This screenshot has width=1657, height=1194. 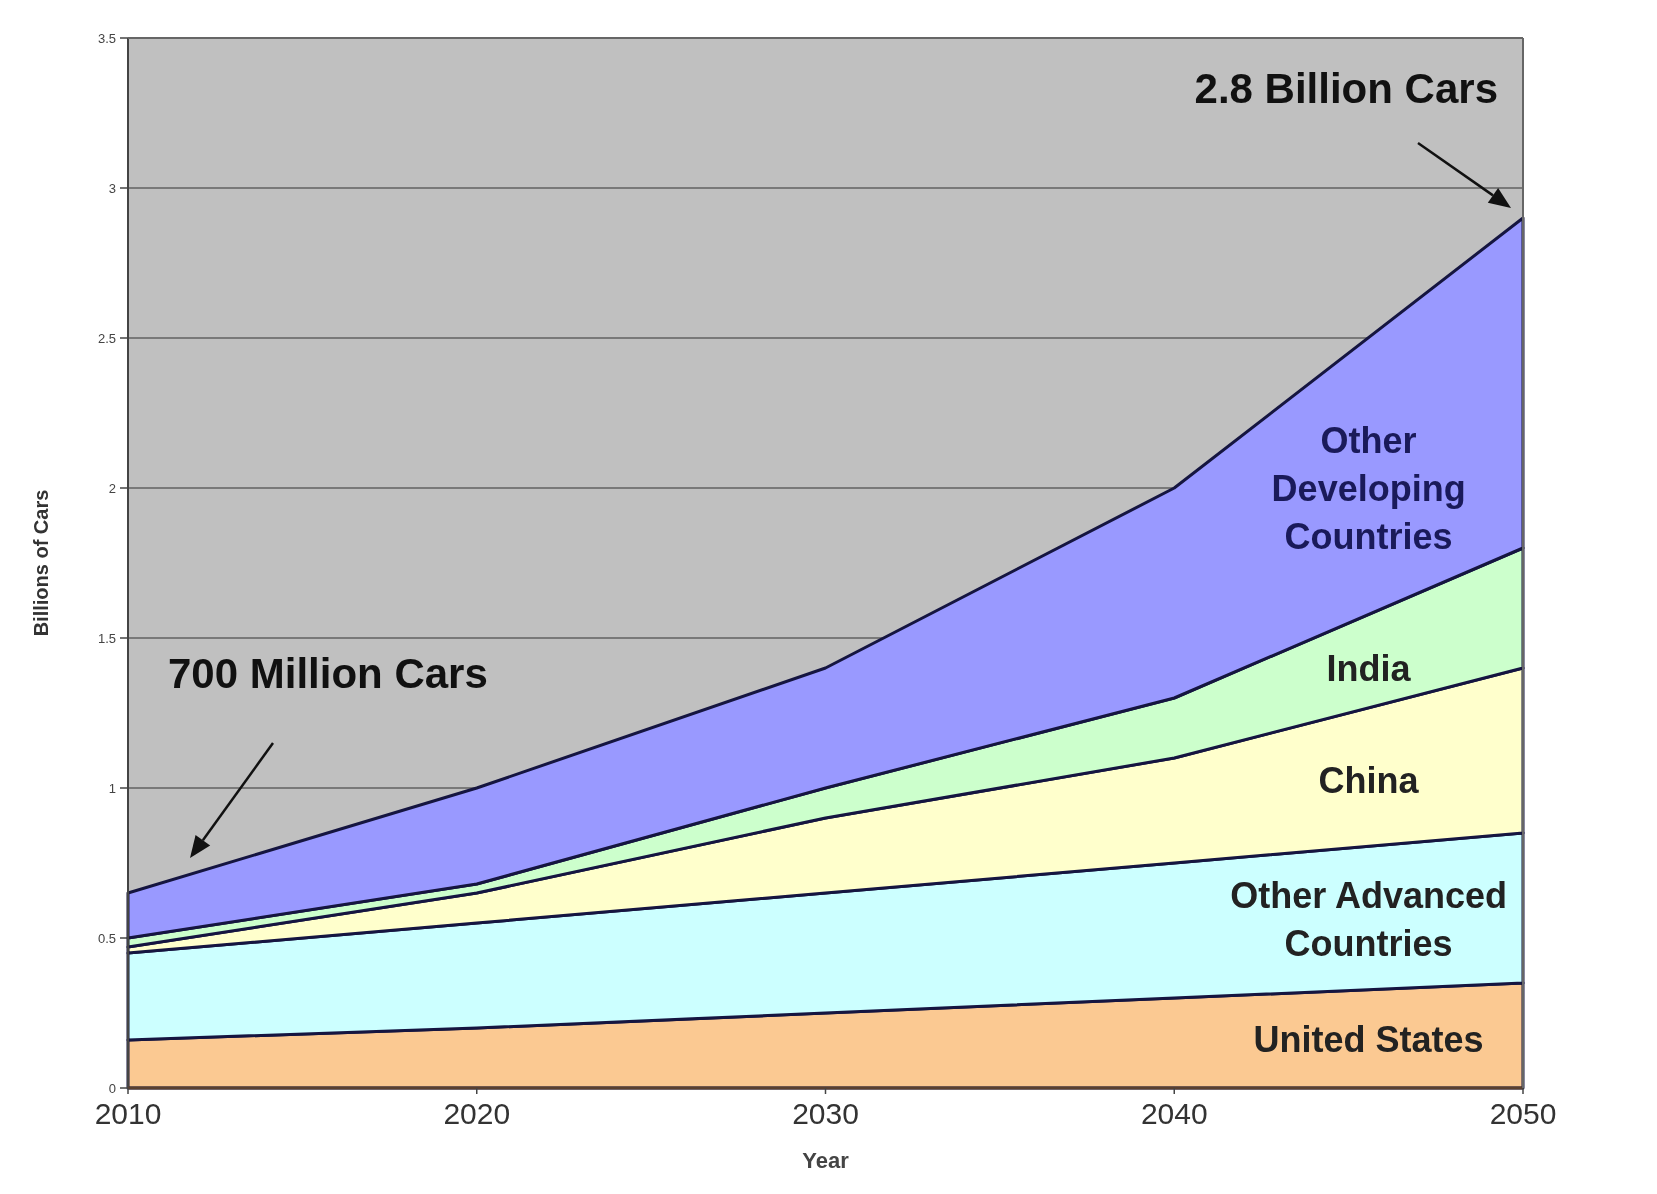 I want to click on y-tick-label: 0, so click(x=112, y=1088).